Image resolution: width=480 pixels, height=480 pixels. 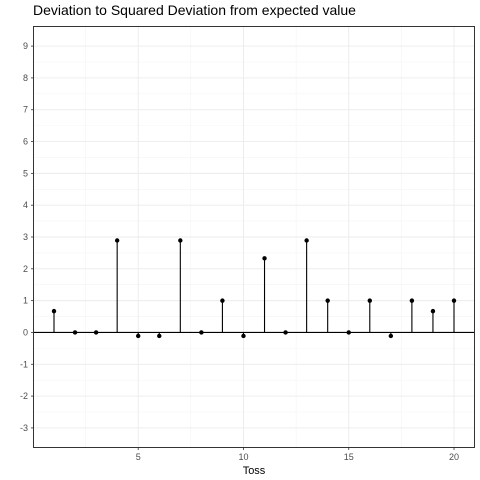 What do you see at coordinates (25, 332) in the screenshot?
I see `y-tick-label: 0` at bounding box center [25, 332].